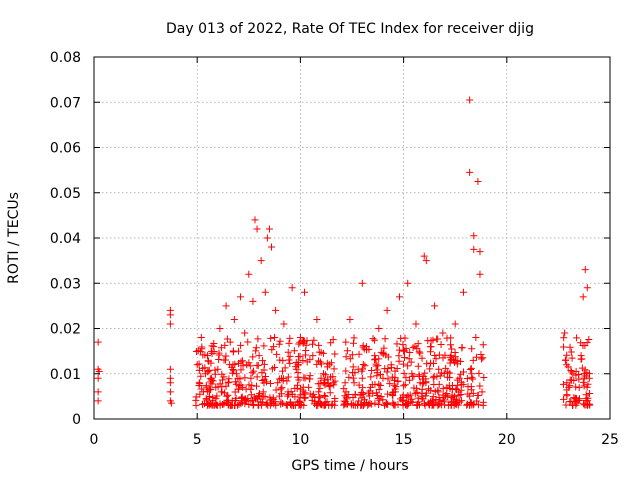 The width and height of the screenshot is (640, 480). I want to click on y-tick-label: 0.08, so click(65, 58).